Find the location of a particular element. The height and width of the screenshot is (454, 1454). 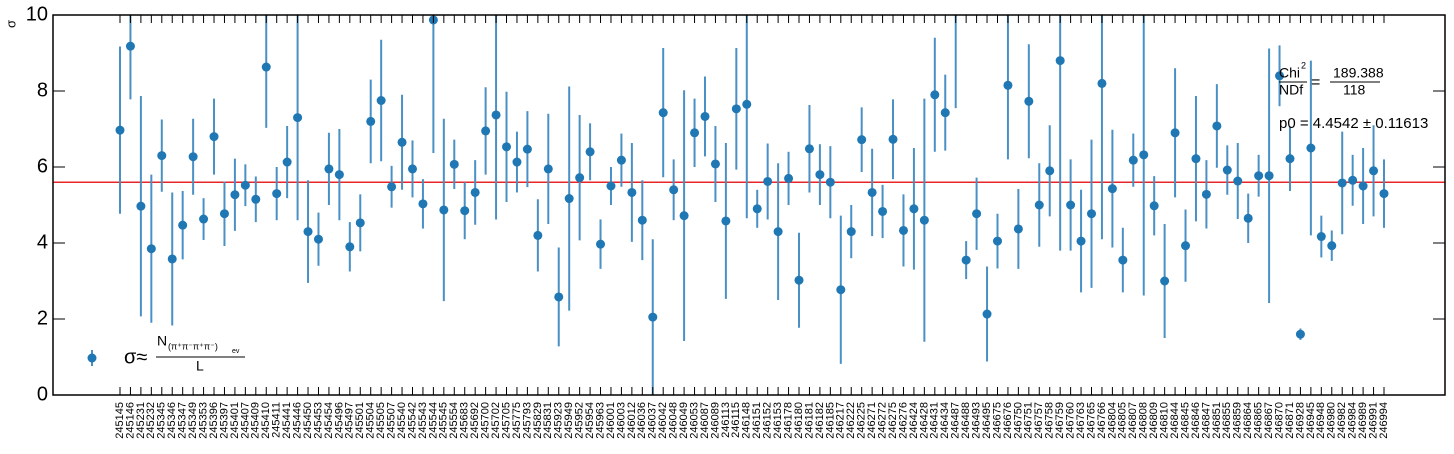

x-tick-label: 245963 is located at coordinates (600, 420).